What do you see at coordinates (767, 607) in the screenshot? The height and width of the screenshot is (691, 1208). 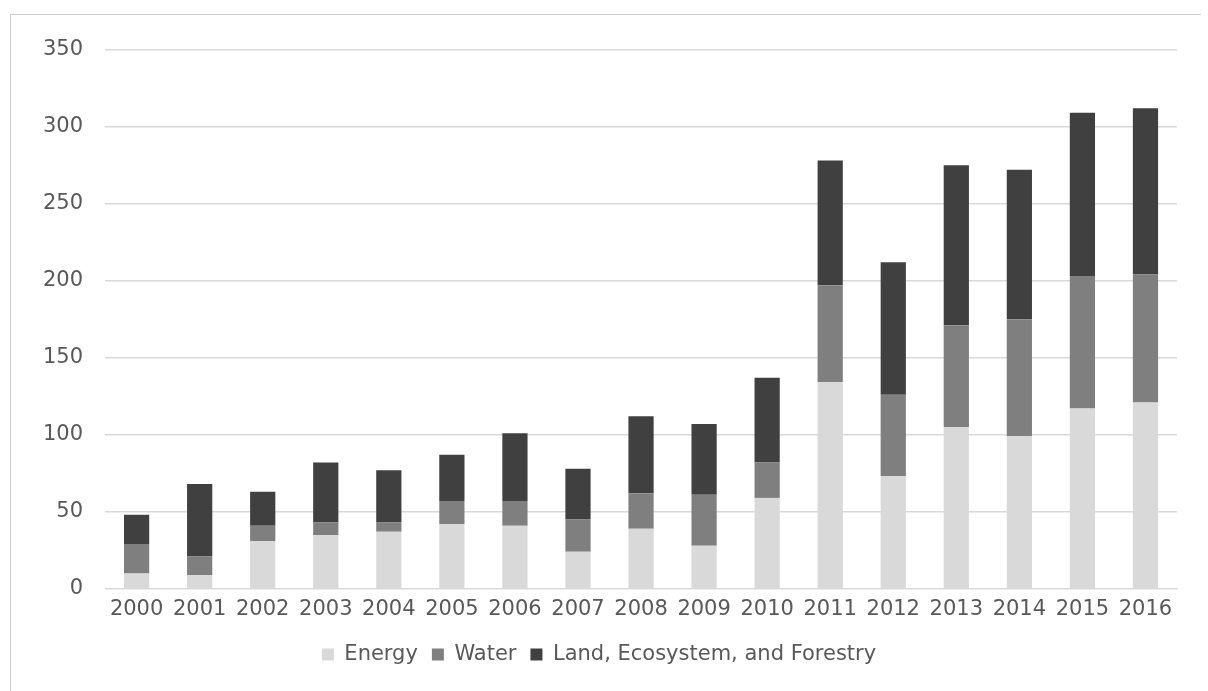 I see `x-tick-label: 2010` at bounding box center [767, 607].